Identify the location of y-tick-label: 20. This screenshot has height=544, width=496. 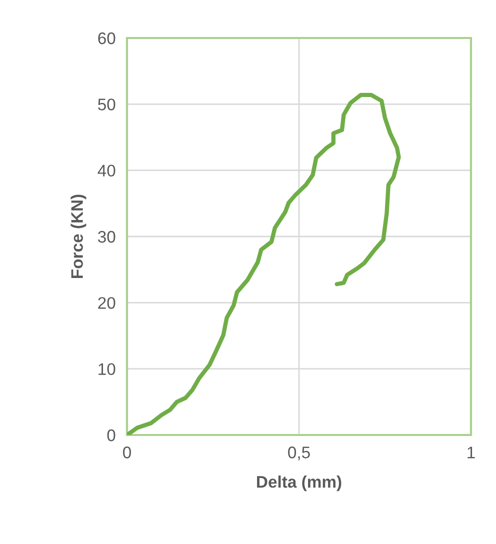
(107, 303).